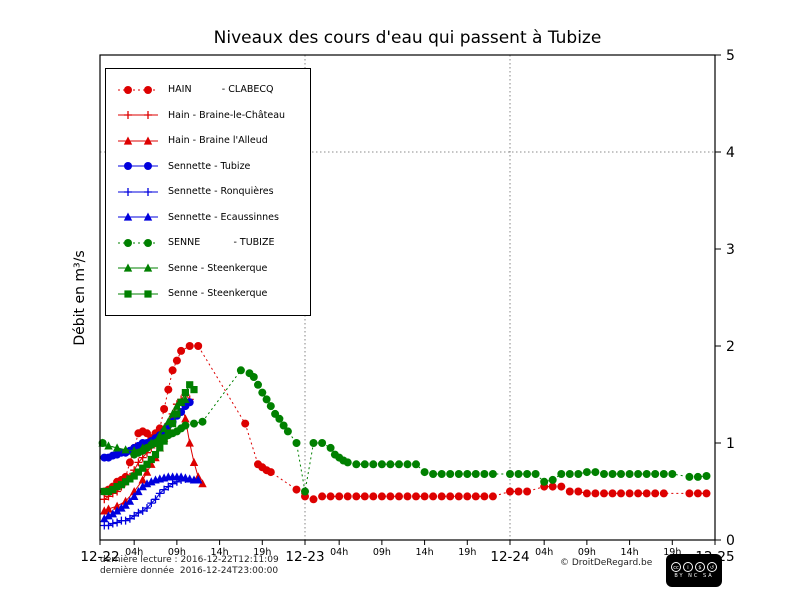 Image resolution: width=800 pixels, height=600 pixels. I want to click on legend-item: HAIN - CLABECQ, so click(208, 90).